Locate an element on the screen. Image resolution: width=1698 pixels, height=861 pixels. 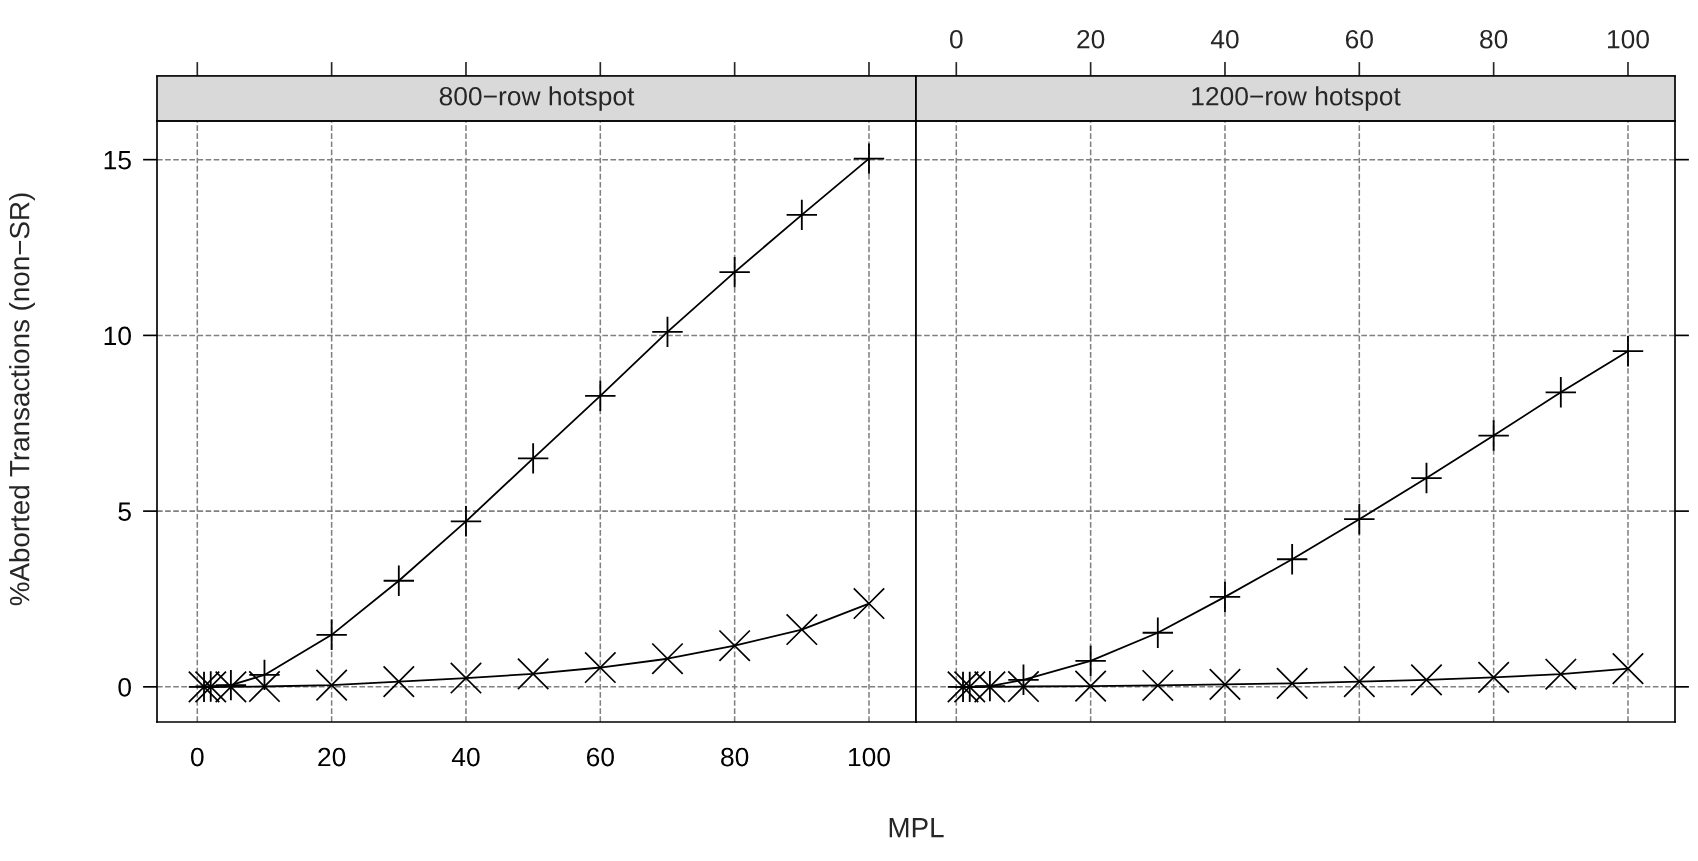
chart-title: 800−row hotspot is located at coordinates (537, 98).